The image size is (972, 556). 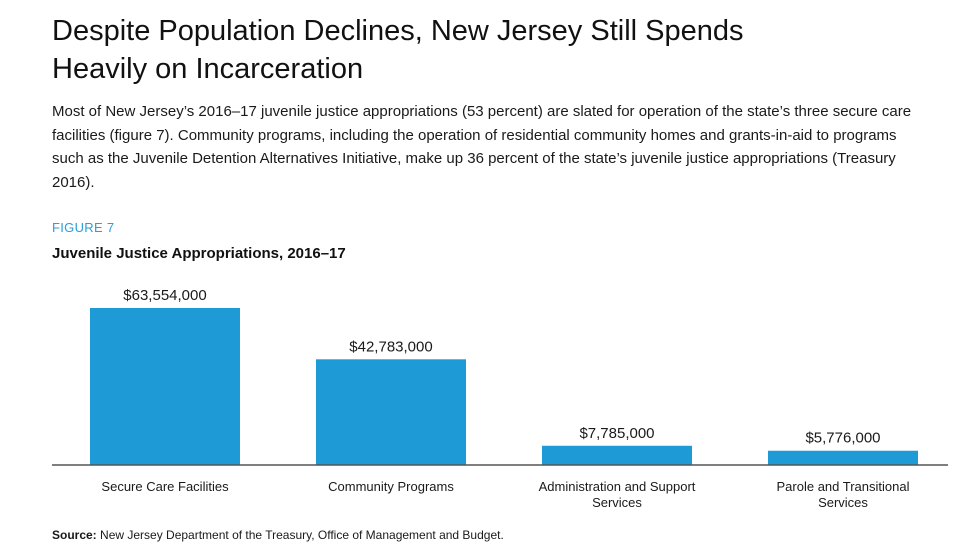 I want to click on category-label-4-line-2: Services, so click(x=843, y=502).